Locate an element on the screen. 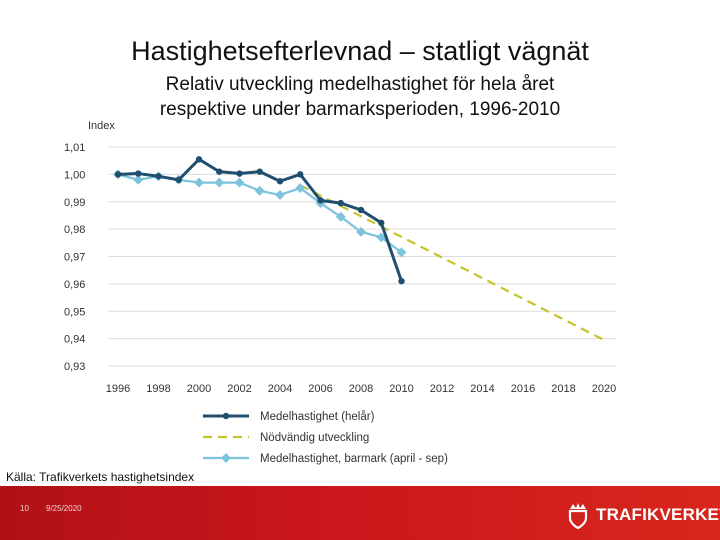 The image size is (720, 540). x-tick-label: 2018 is located at coordinates (563, 389).